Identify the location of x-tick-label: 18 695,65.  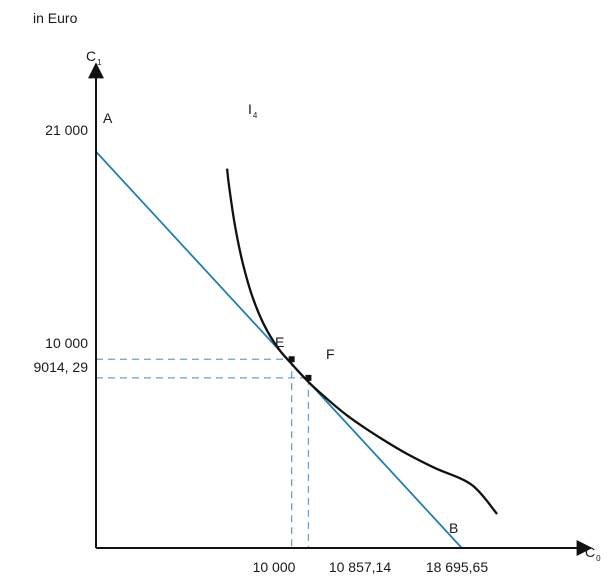
(457, 567).